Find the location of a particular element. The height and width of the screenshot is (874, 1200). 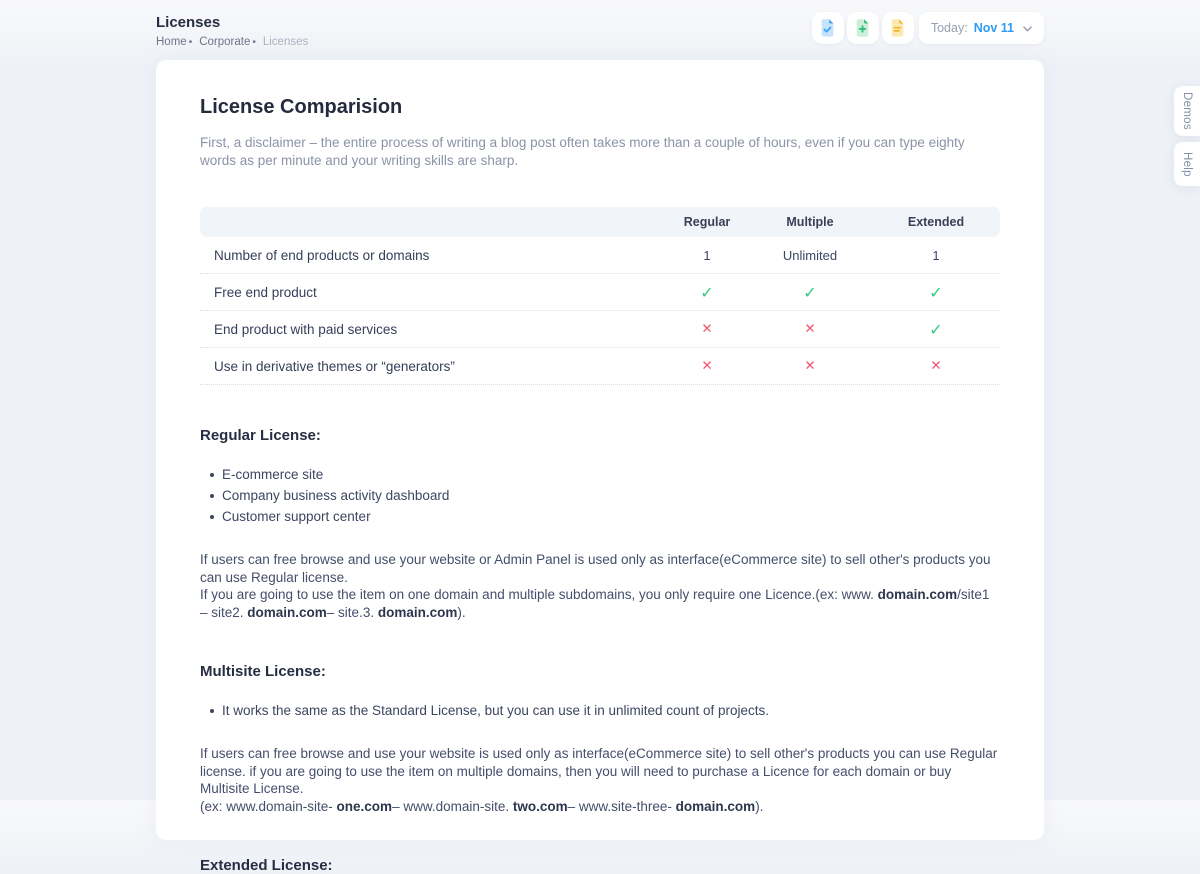

header-actions: Today: Nov 11 is located at coordinates (926, 28).